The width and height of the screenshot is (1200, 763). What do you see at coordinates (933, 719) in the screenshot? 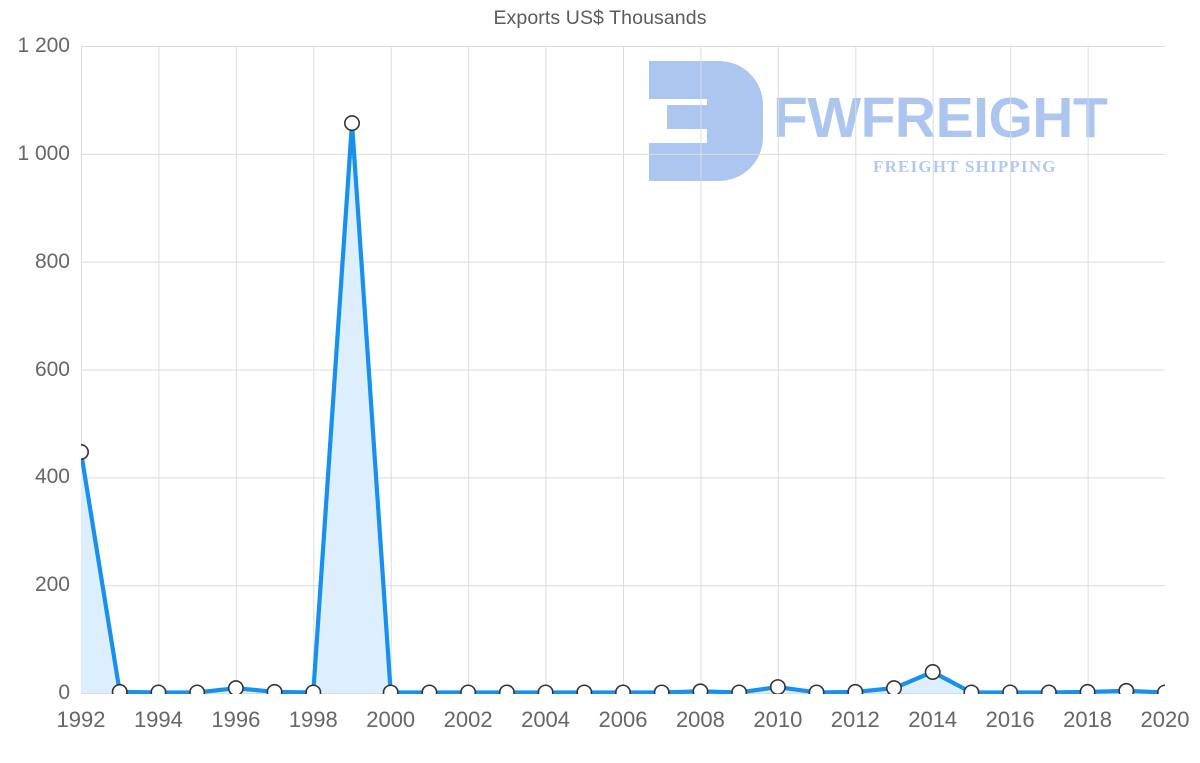
I see `x-axis-tick-label: 2014` at bounding box center [933, 719].